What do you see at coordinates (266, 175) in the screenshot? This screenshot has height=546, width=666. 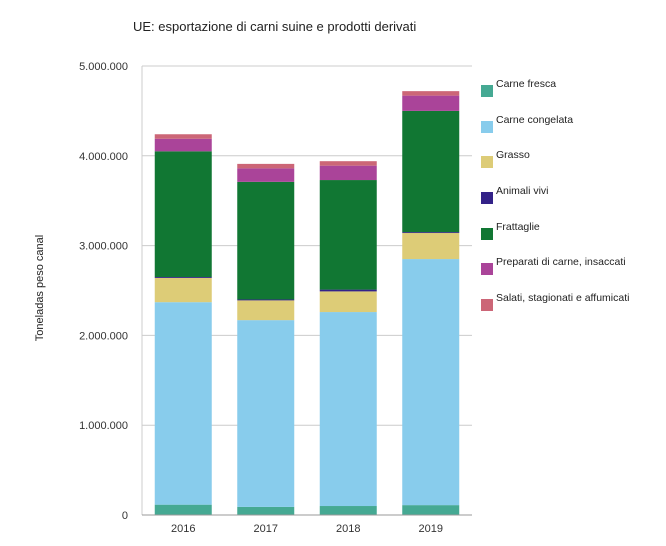 I see `bar-segment-preparati-di-carne-insaccati-2017` at bounding box center [266, 175].